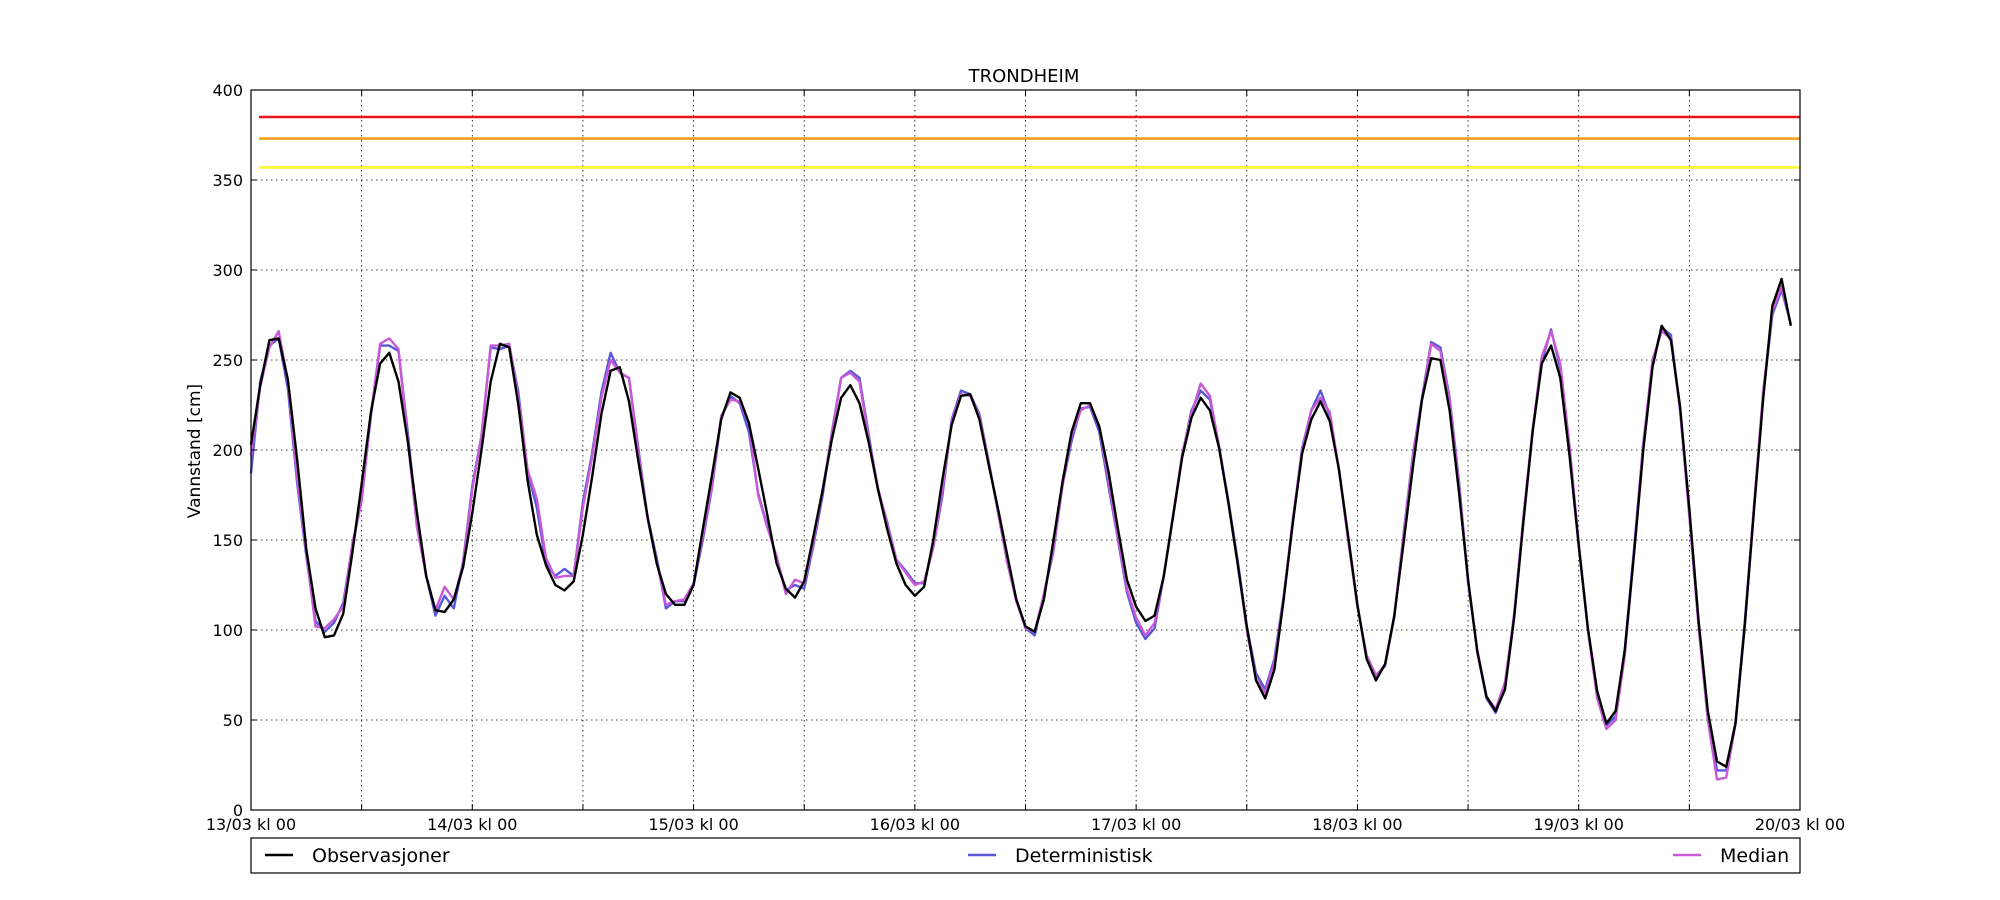  What do you see at coordinates (693, 824) in the screenshot?
I see `x-tick-label: 15/03 kl 00` at bounding box center [693, 824].